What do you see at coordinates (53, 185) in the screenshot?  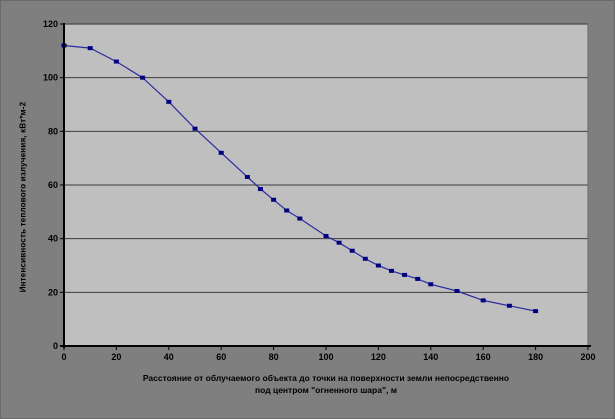 I see `y-tick-label: 60` at bounding box center [53, 185].